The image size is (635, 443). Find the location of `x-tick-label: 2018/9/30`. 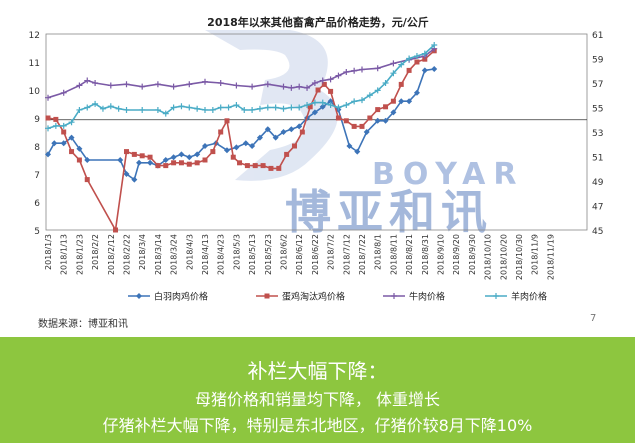

x-tick-label: 2018/9/30 is located at coordinates (472, 254).